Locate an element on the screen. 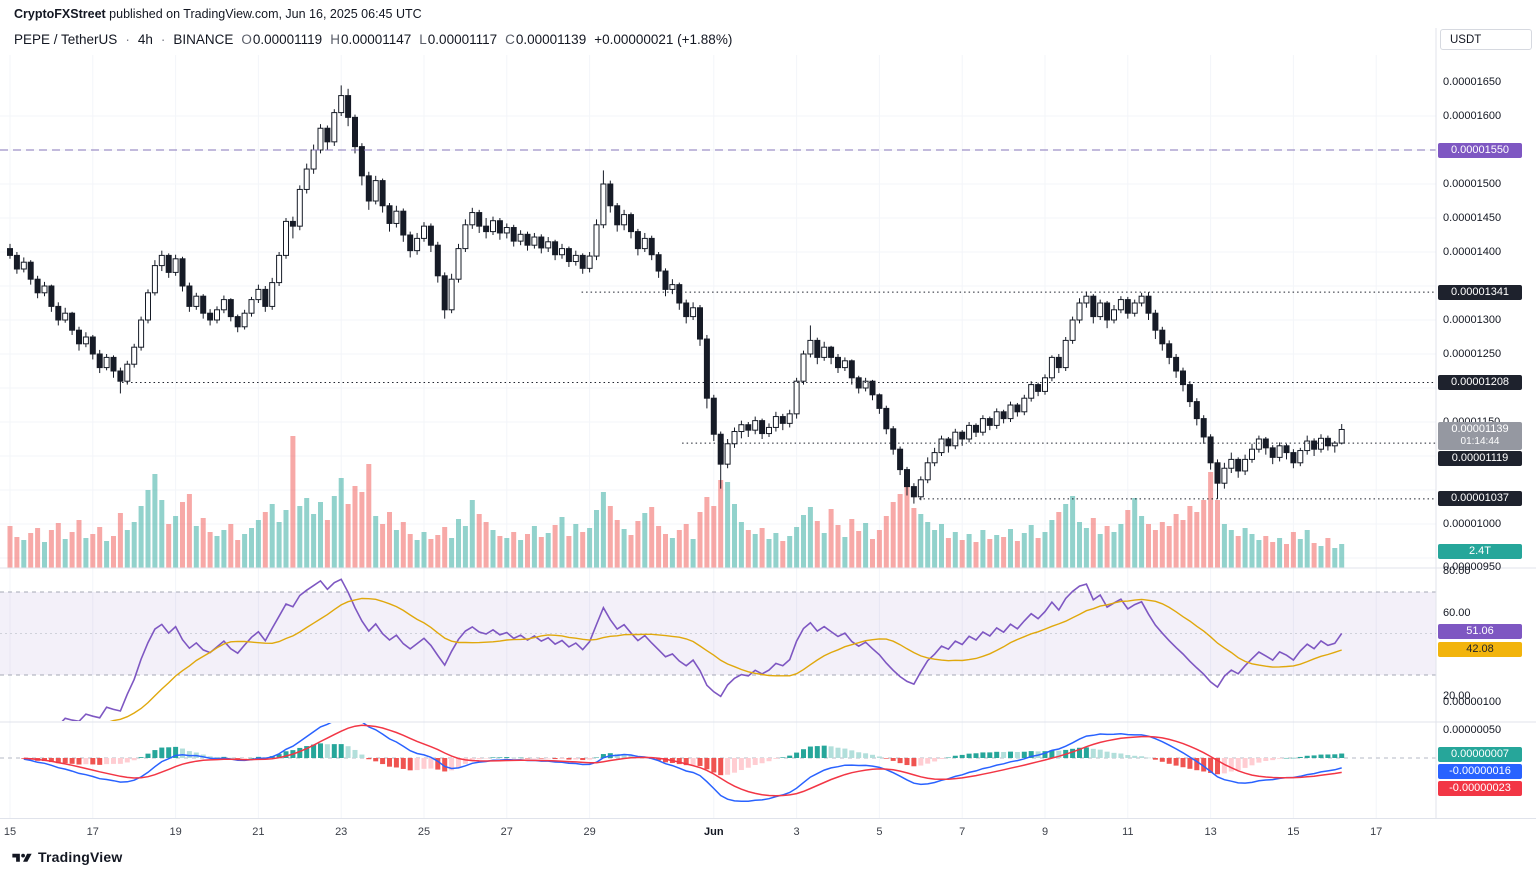 The image size is (1536, 875). price-level-badge: 0.00001208 is located at coordinates (1480, 383).